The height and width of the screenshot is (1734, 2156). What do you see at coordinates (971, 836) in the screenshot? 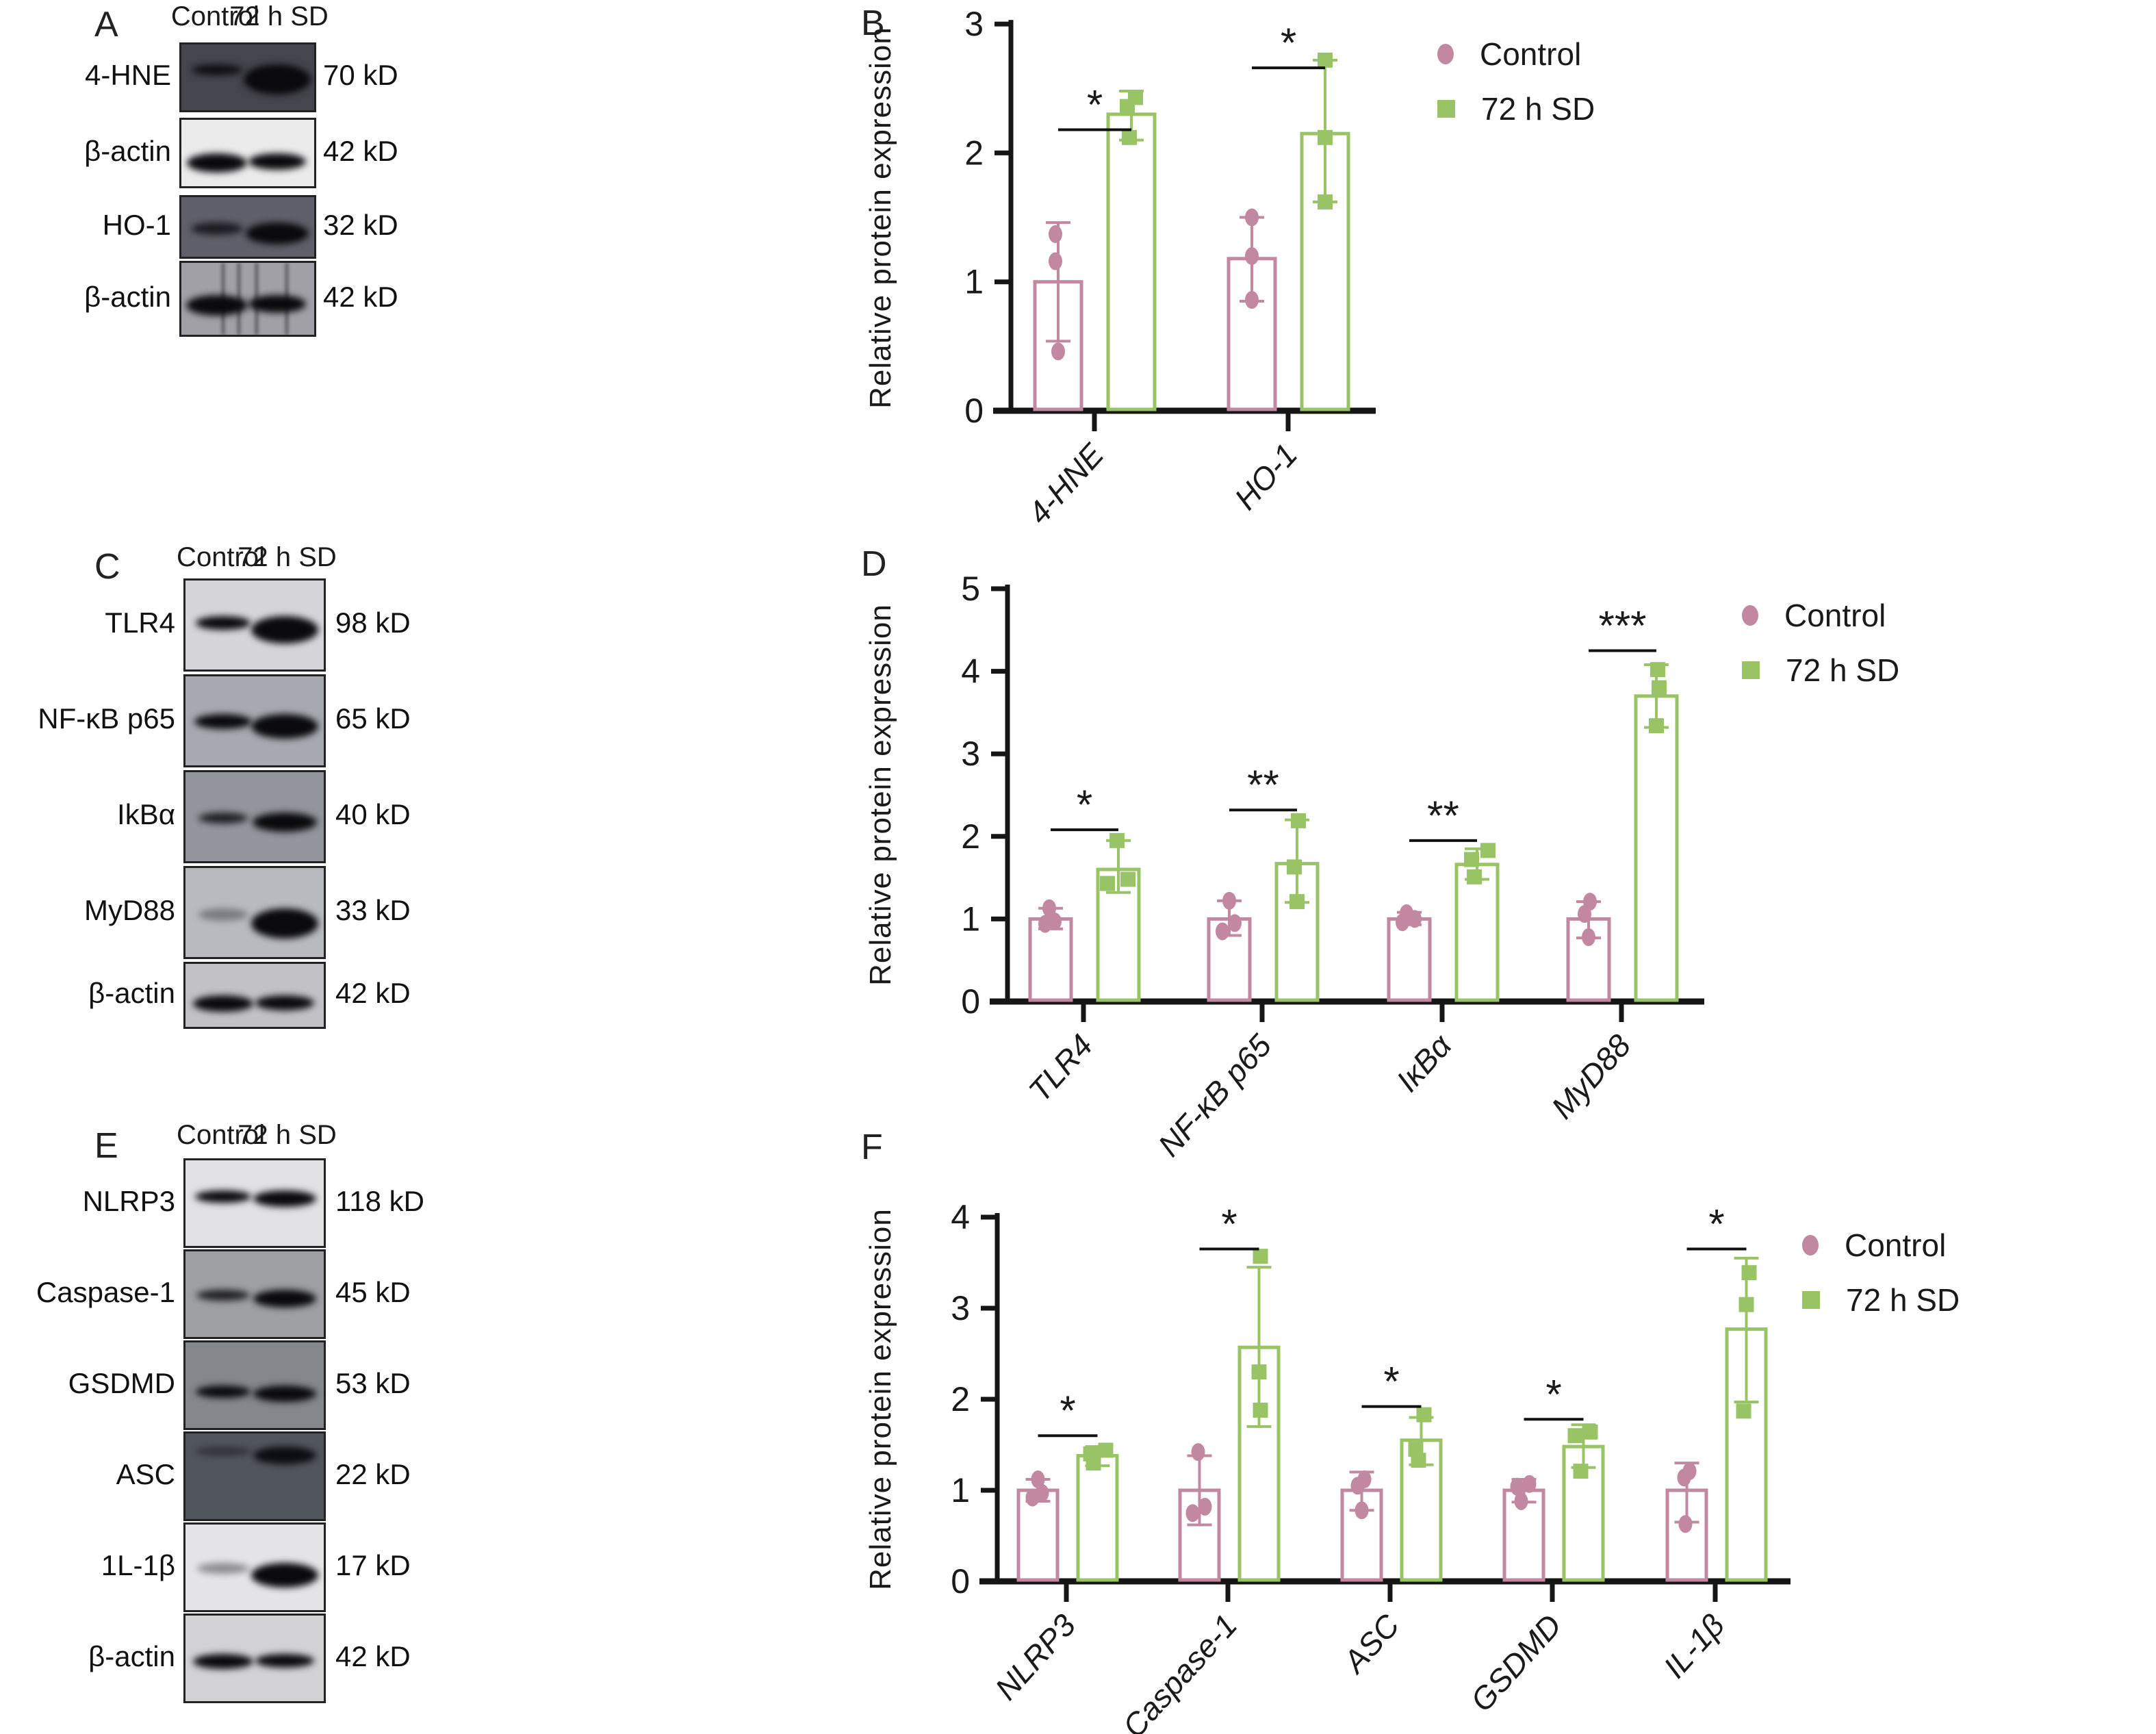
I see `y-tick-label: 2` at bounding box center [971, 836].